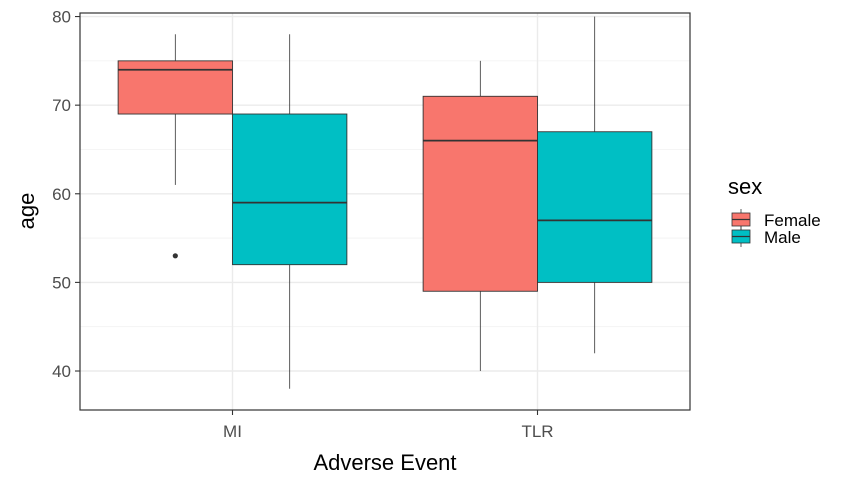 The image size is (862, 489). I want to click on x-axis-title: Adverse Event, so click(384, 462).